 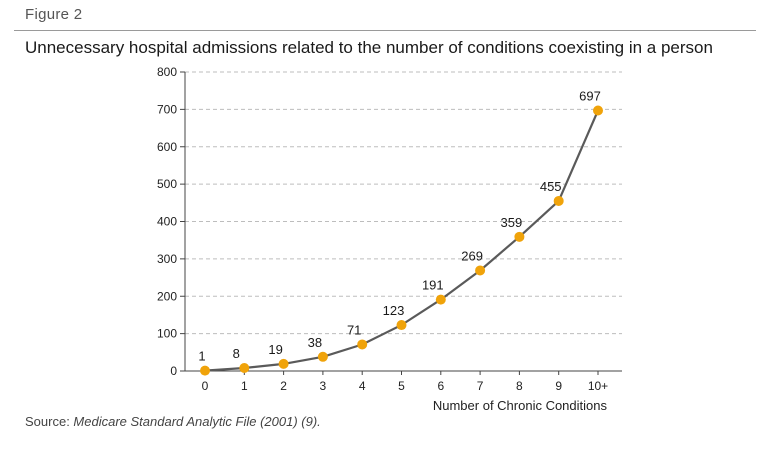 I want to click on figure-label: Figure 2, so click(x=54, y=14).